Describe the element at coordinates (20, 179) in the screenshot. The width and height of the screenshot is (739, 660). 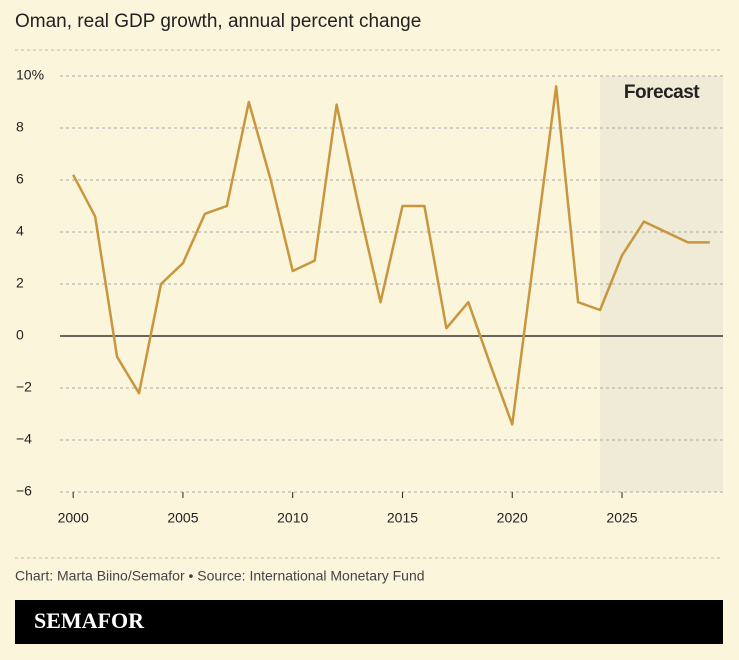
I see `y-tick-label: 6` at that location.